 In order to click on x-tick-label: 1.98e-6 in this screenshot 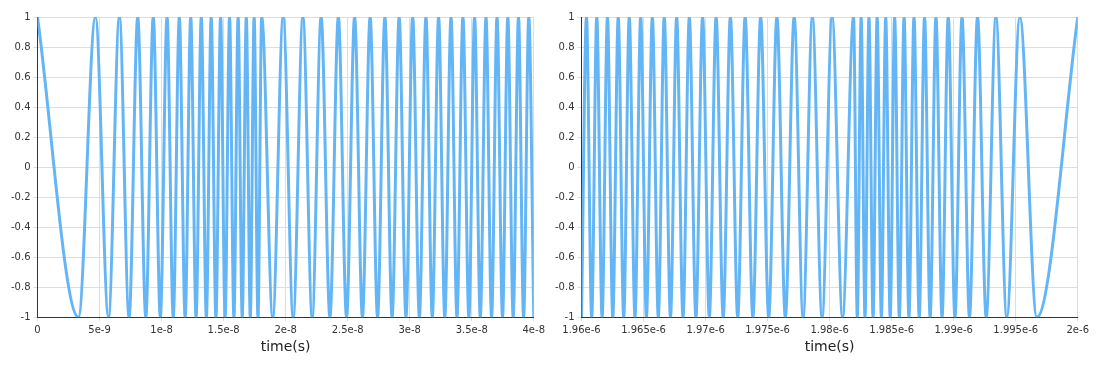, I will do `click(829, 329)`.